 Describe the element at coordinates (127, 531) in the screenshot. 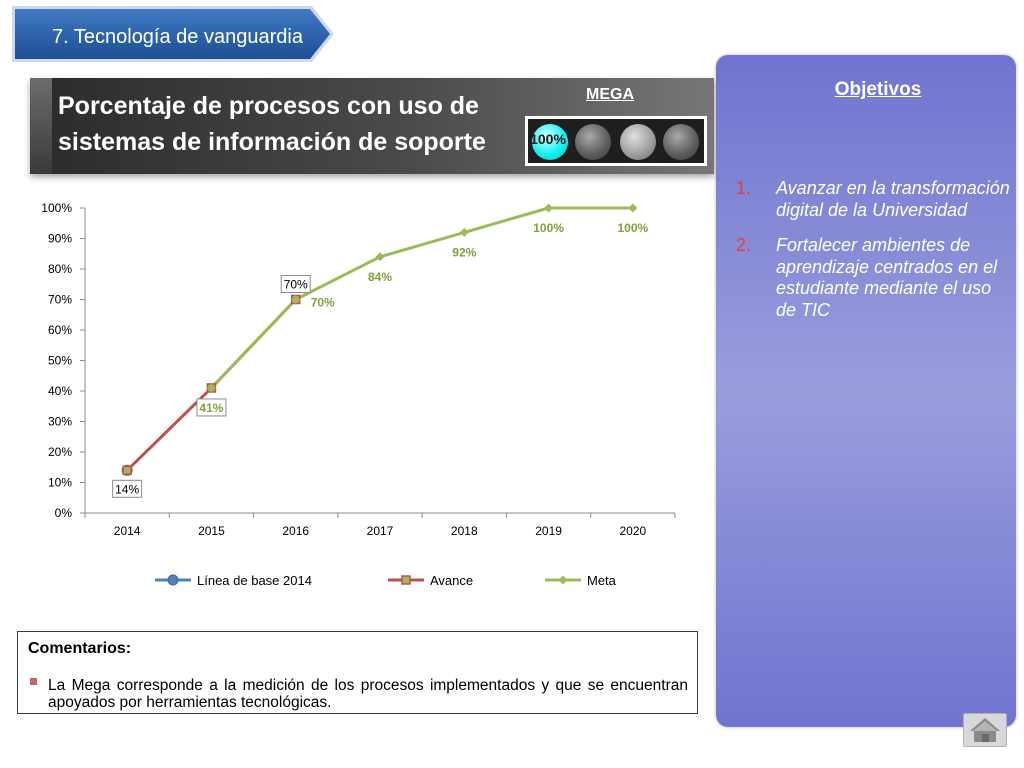

I see `x-tick-label: 2014` at that location.